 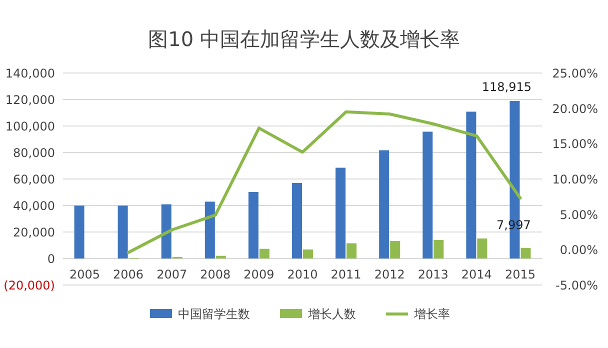 I want to click on x-tick-label: 2015, so click(x=520, y=275).